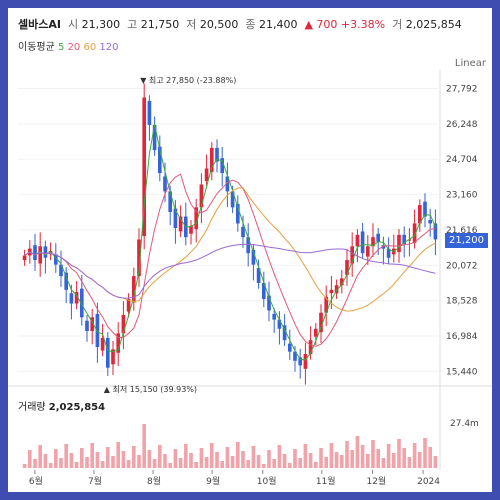 This screenshot has height=500, width=500. I want to click on scale-toggle: Linear, so click(470, 63).